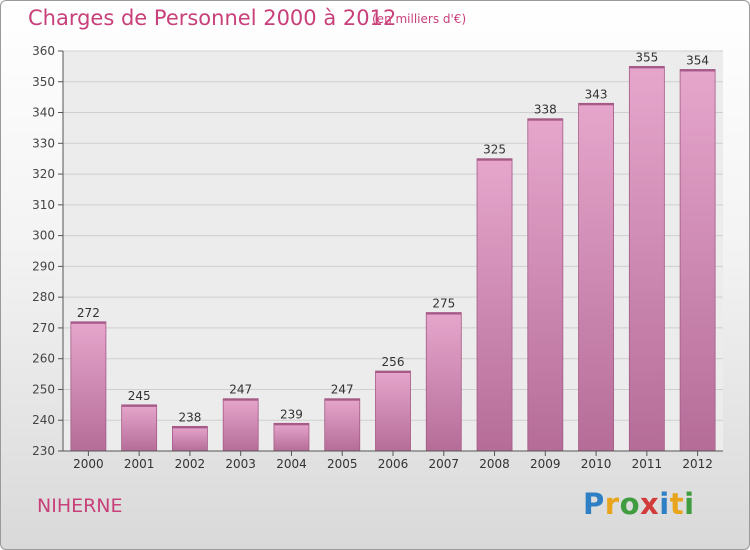 This screenshot has width=750, height=550. What do you see at coordinates (545, 110) in the screenshot?
I see `data-label: 338` at bounding box center [545, 110].